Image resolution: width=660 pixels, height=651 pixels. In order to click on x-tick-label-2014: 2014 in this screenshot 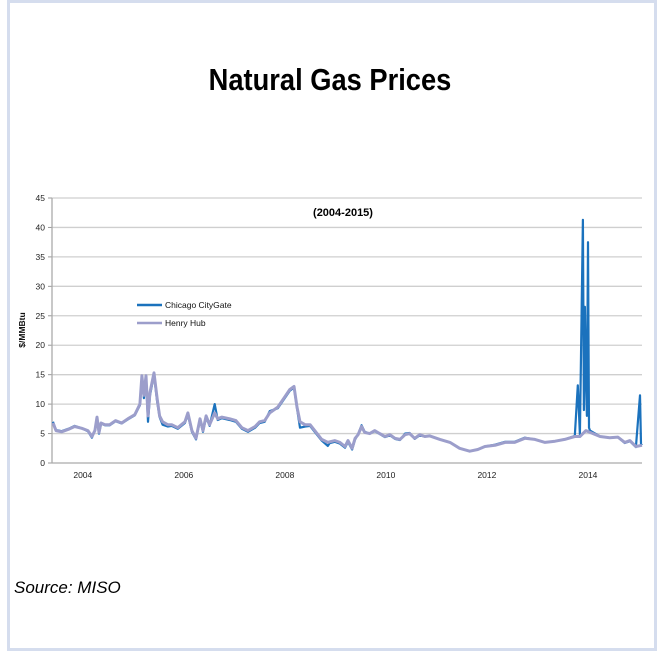, I will do `click(587, 475)`.